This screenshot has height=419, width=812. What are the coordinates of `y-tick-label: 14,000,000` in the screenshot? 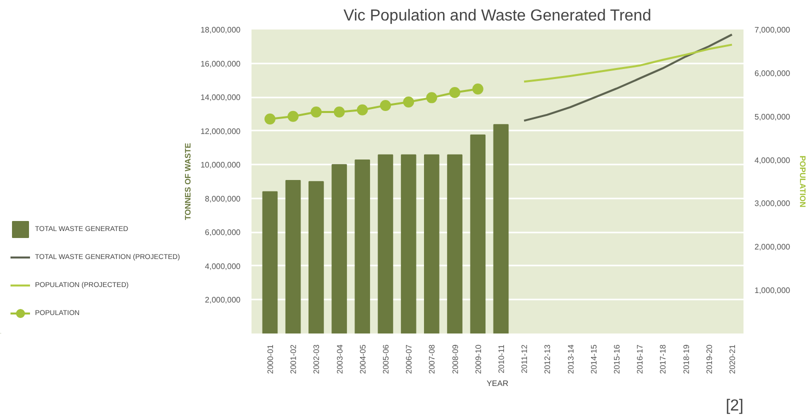 It's located at (221, 97).